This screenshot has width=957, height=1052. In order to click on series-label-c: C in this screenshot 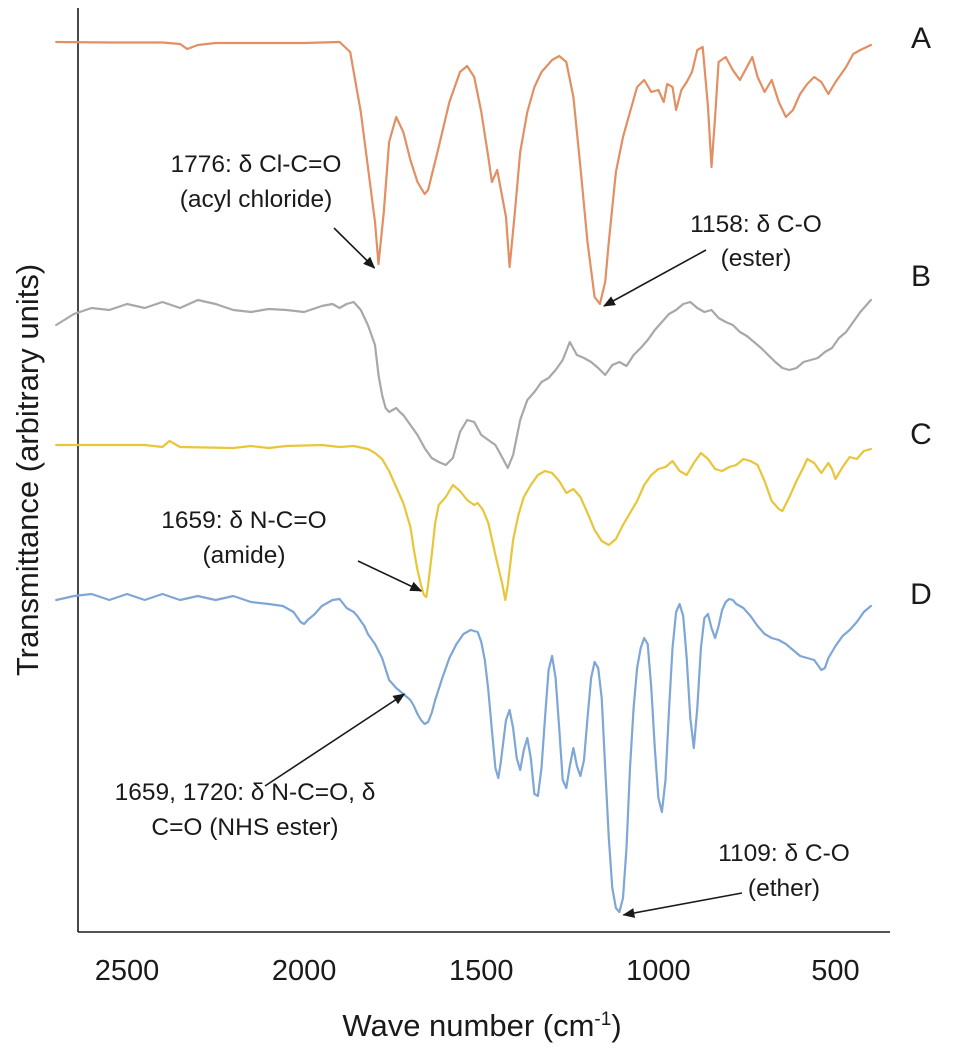, I will do `click(921, 434)`.